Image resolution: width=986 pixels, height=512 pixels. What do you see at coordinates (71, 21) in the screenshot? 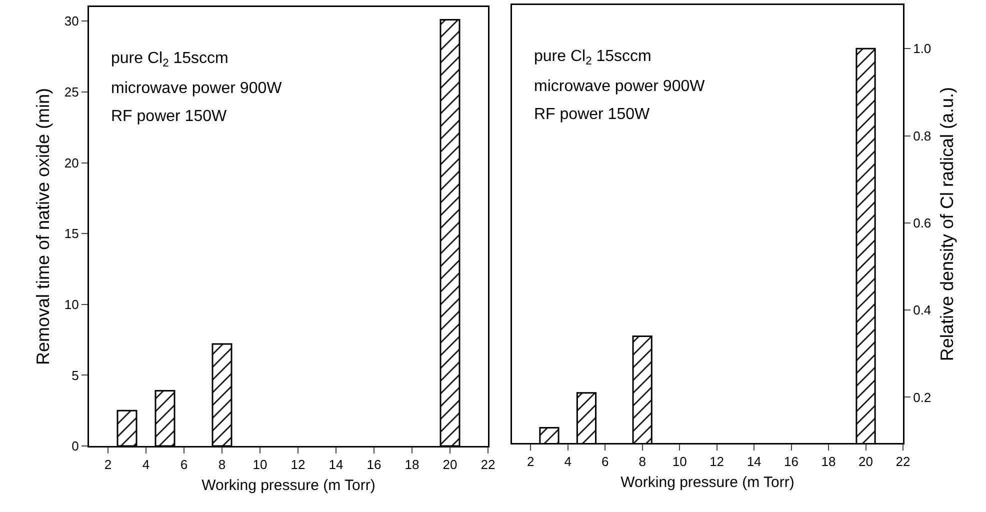
I see `y-tick-label: 30` at bounding box center [71, 21].